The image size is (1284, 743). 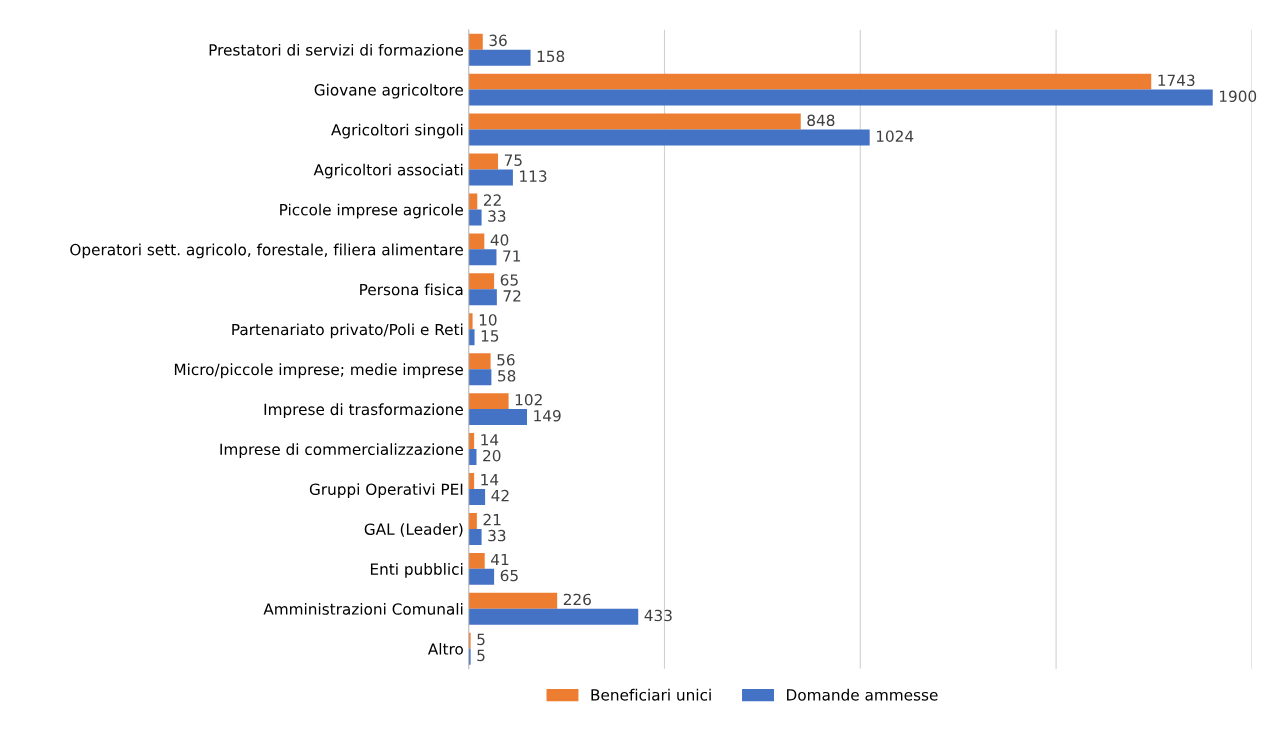 I want to click on y-tick-label: Micro/piccole imprese; medie imprese, so click(x=318, y=371).